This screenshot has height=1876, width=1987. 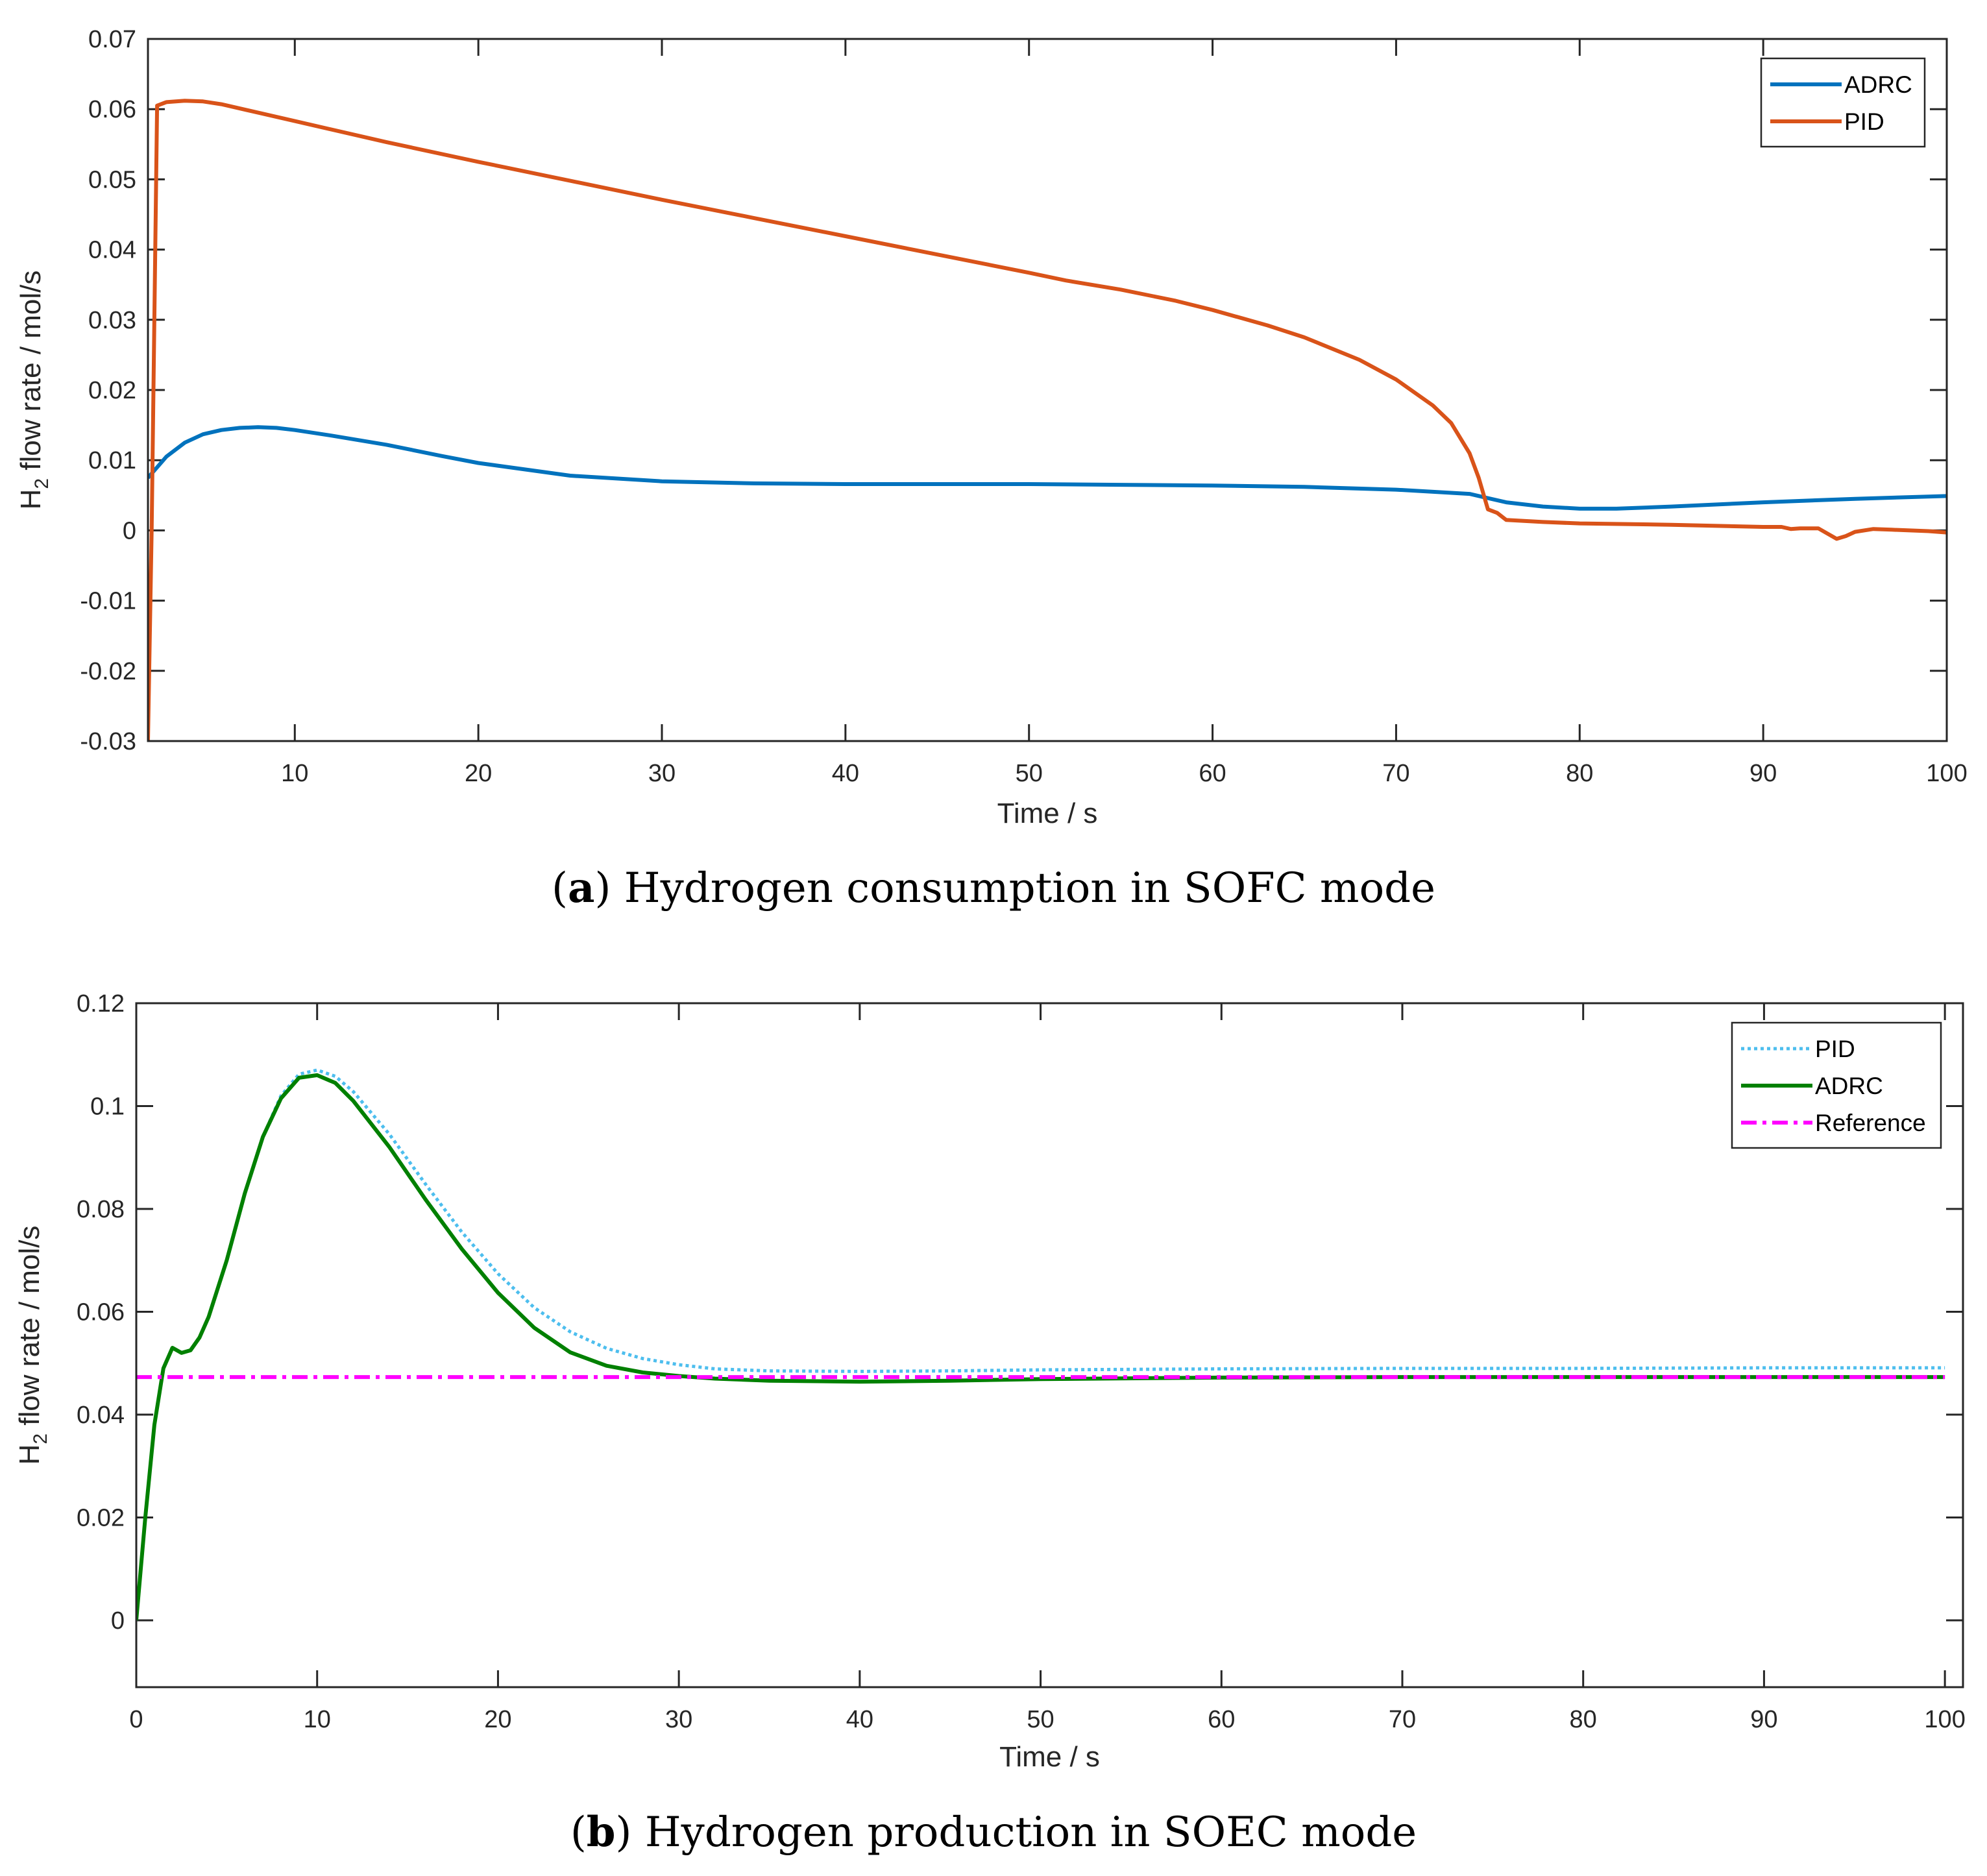 What do you see at coordinates (42, 484) in the screenshot?
I see `panel-a-y-label-sub: 2` at bounding box center [42, 484].